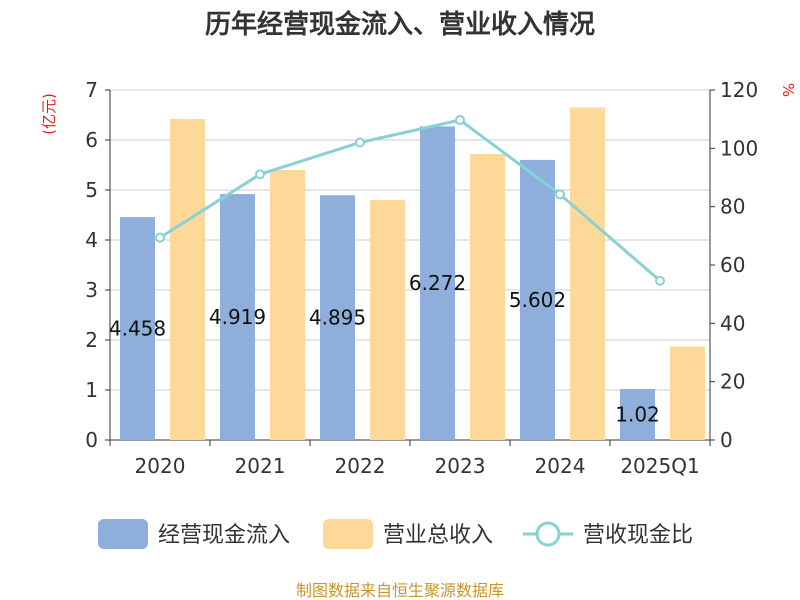 This screenshot has width=800, height=600. What do you see at coordinates (224, 535) in the screenshot?
I see `legend-label: 经营现金流入` at bounding box center [224, 535].